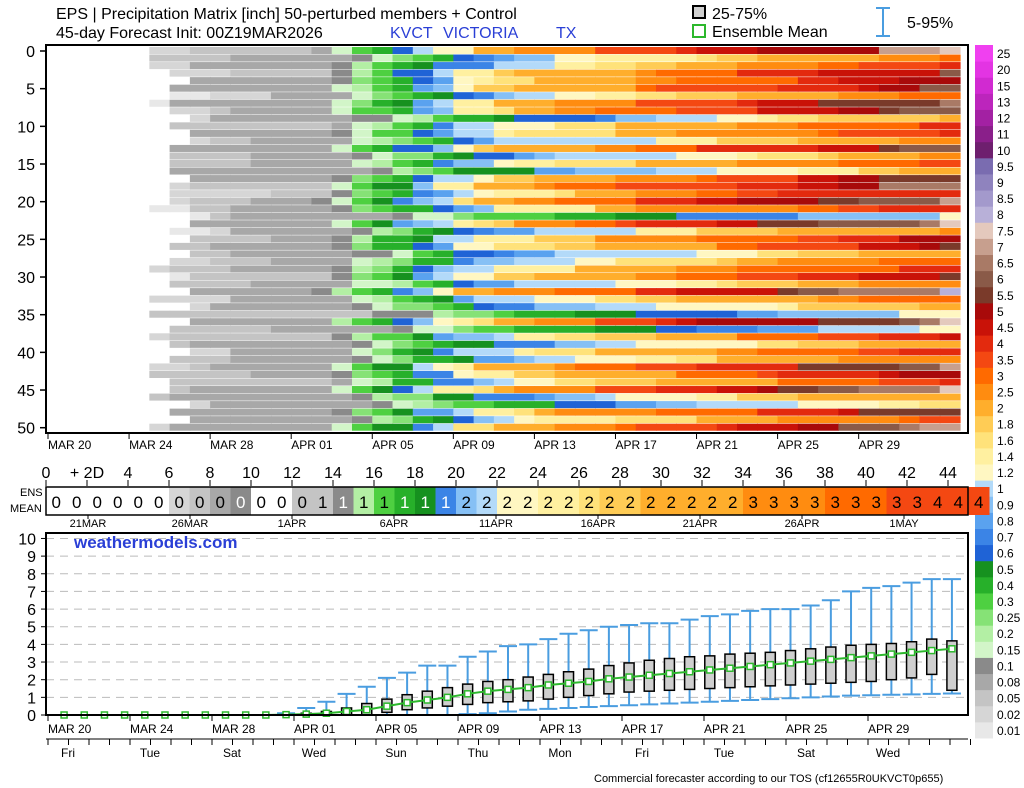 The image size is (1024, 788). Describe the element at coordinates (907, 473) in the screenshot. I see `hour-tick-label: 42` at that location.